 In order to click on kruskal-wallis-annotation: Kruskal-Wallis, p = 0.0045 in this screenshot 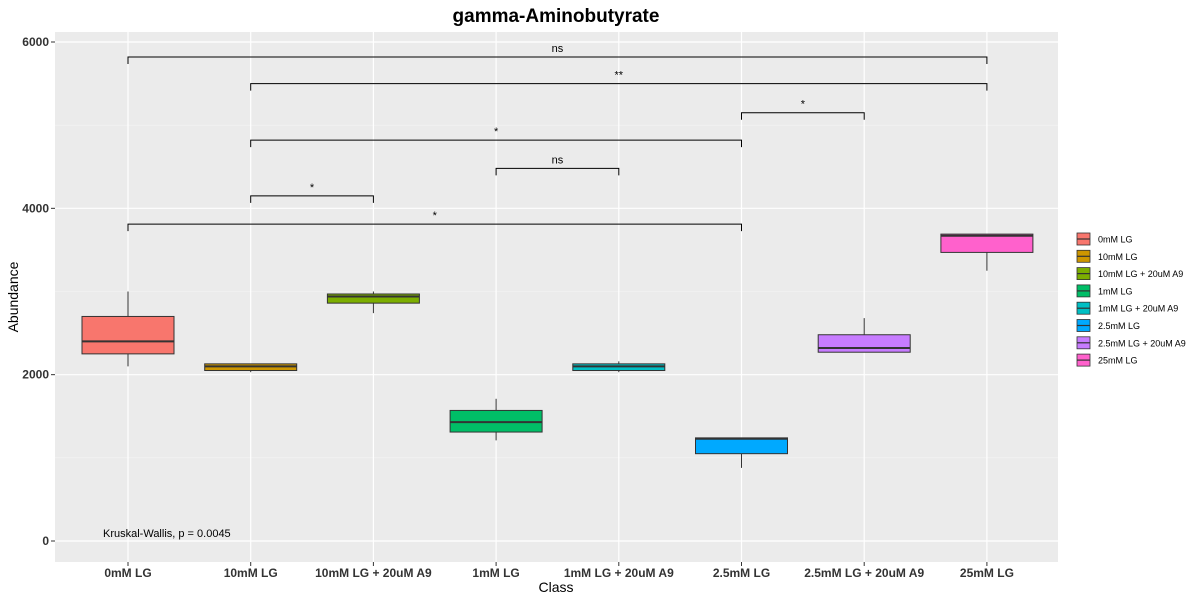, I will do `click(167, 534)`.